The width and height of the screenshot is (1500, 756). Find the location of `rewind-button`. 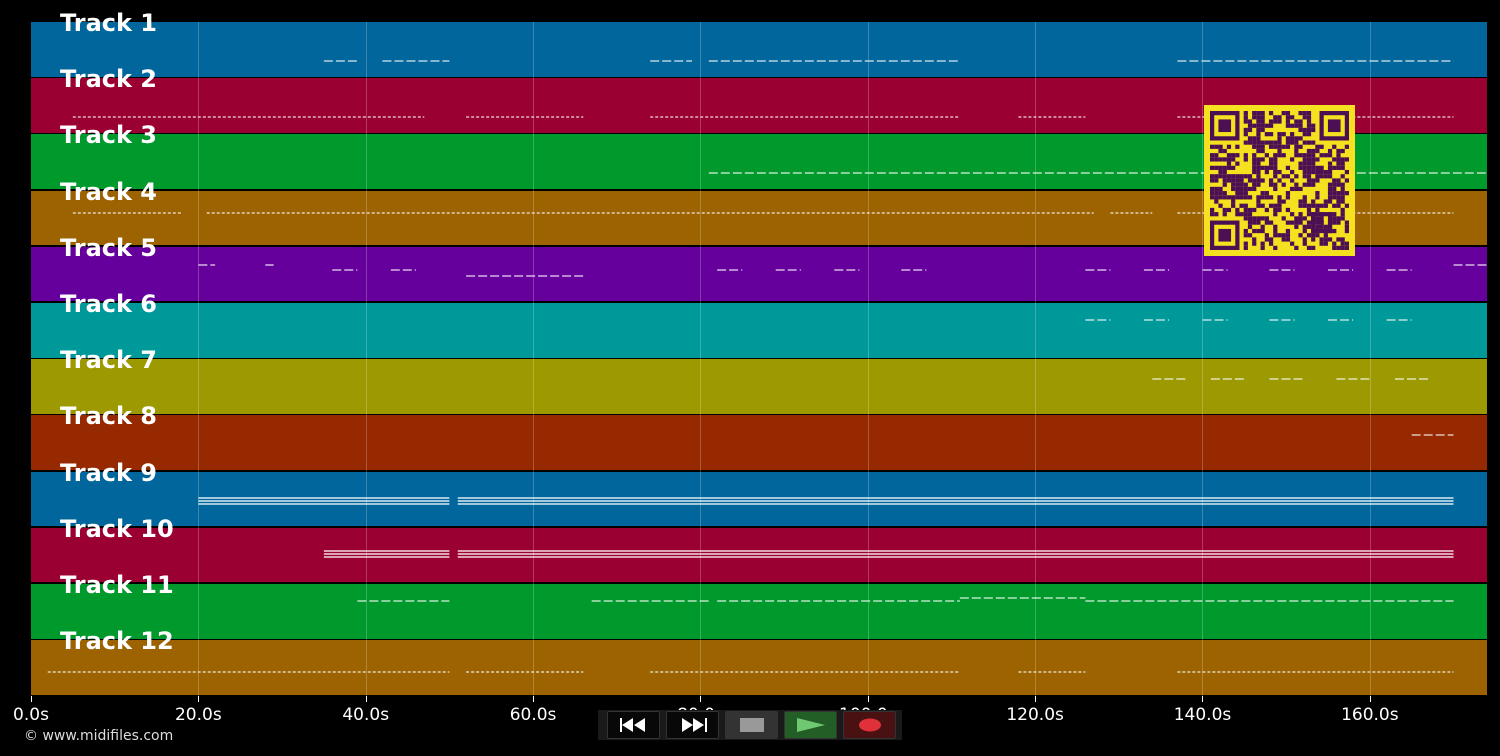

rewind-button is located at coordinates (633, 725).